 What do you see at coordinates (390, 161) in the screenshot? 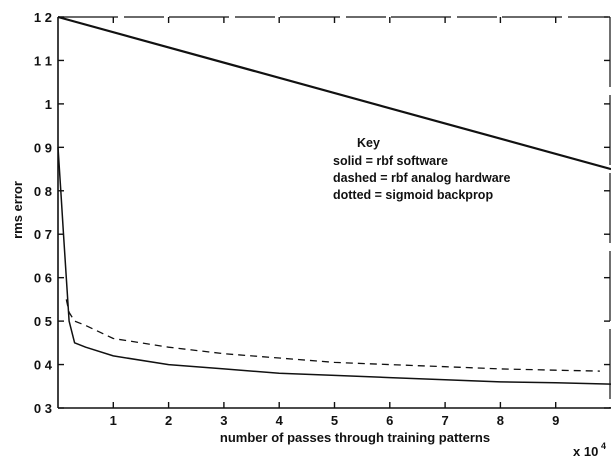
I see `legend-entry-solid: solid = rbf software` at bounding box center [390, 161].